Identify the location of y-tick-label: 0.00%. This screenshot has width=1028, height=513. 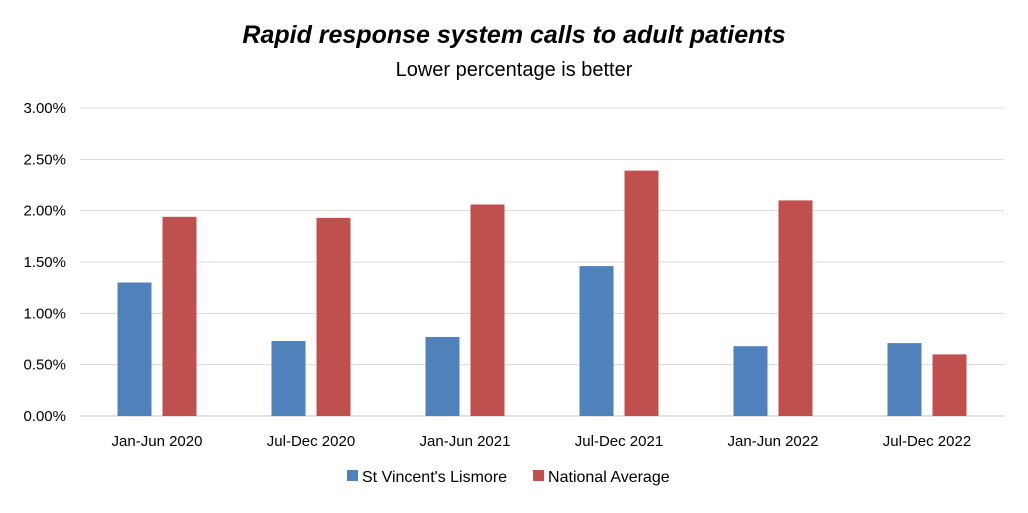
(44, 416).